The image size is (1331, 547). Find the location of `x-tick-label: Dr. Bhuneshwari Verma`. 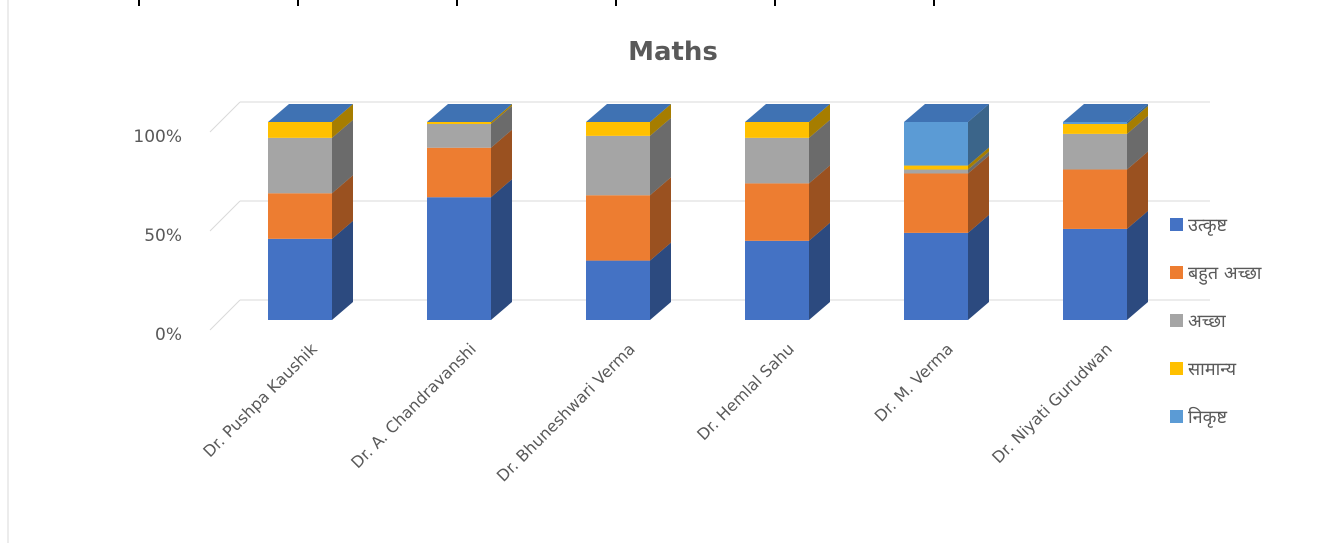

x-tick-label: Dr. Bhuneshwari Verma is located at coordinates (566, 412).